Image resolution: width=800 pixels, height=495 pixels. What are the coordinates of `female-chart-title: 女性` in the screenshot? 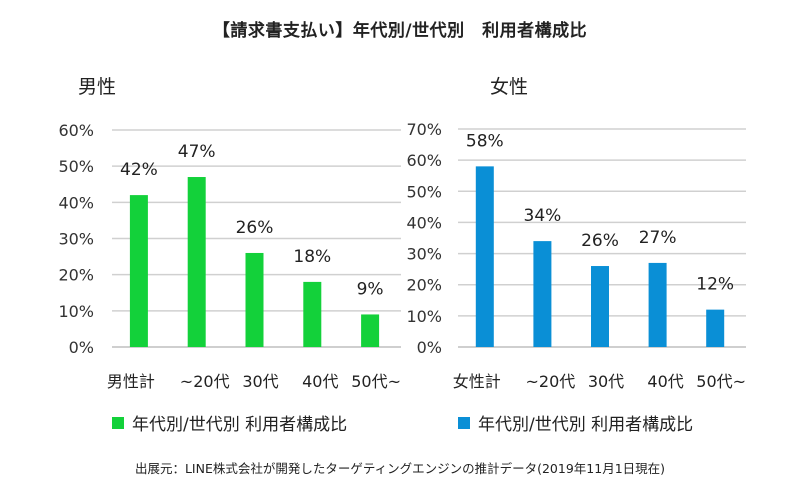 It's located at (509, 87).